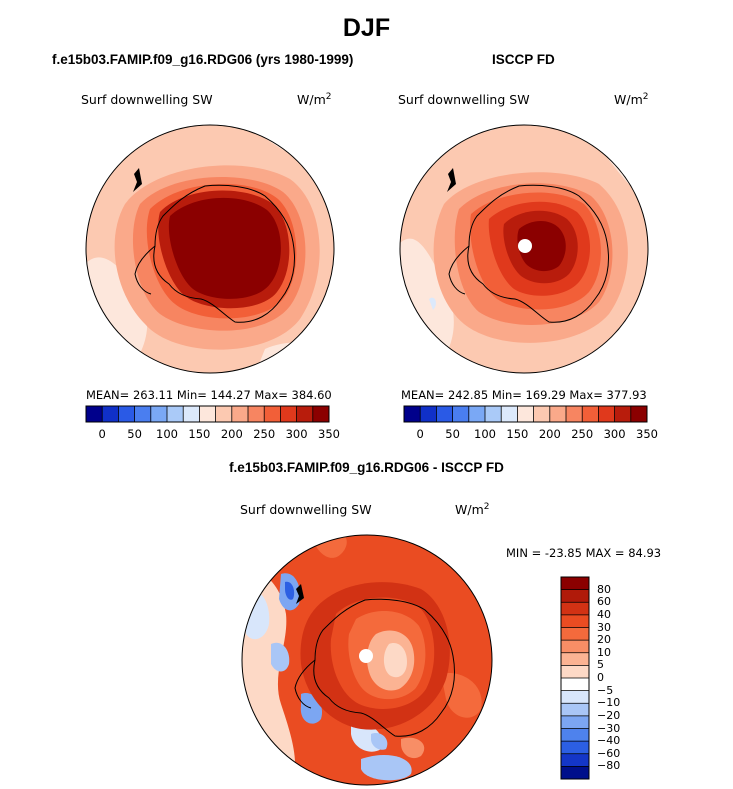 This screenshot has width=733, height=789. What do you see at coordinates (605, 690) in the screenshot?
I see `colorbar-tick-label: −5` at bounding box center [605, 690].